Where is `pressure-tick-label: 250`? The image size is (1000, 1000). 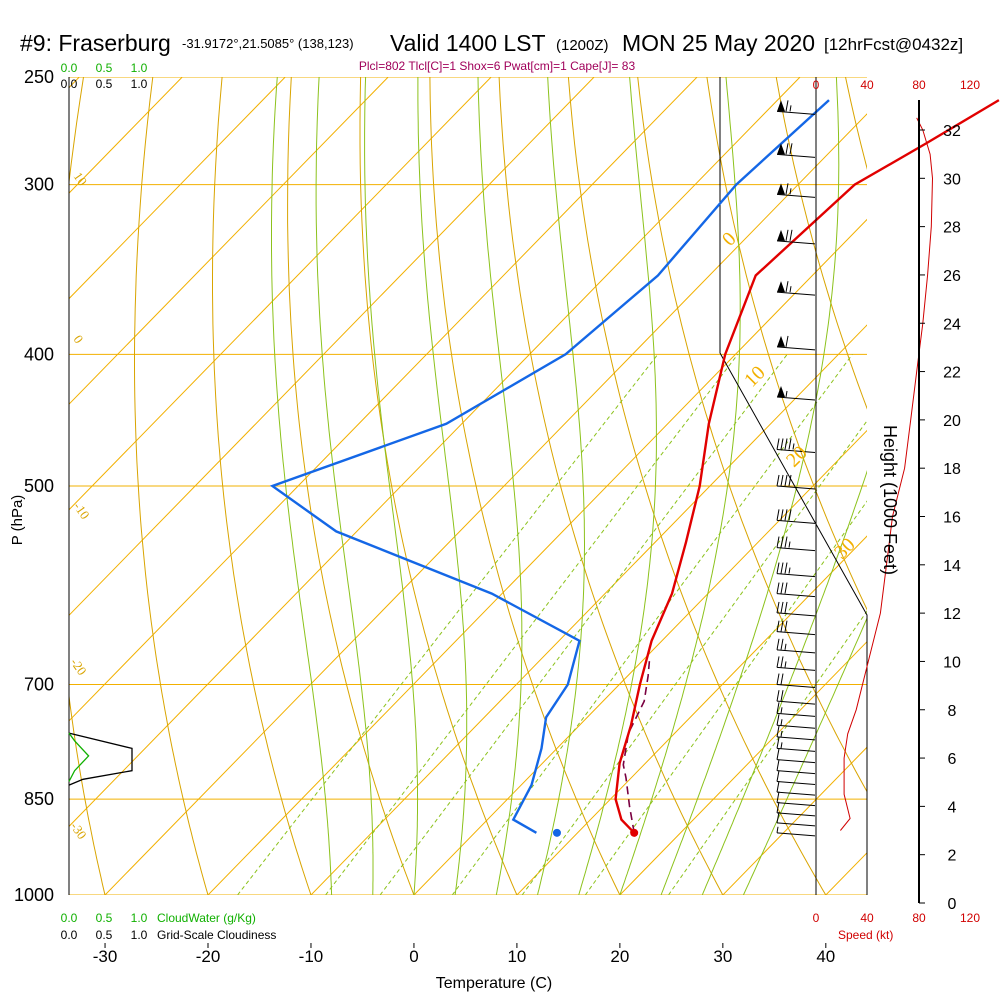 pressure-tick-label: 250 is located at coordinates (39, 77).